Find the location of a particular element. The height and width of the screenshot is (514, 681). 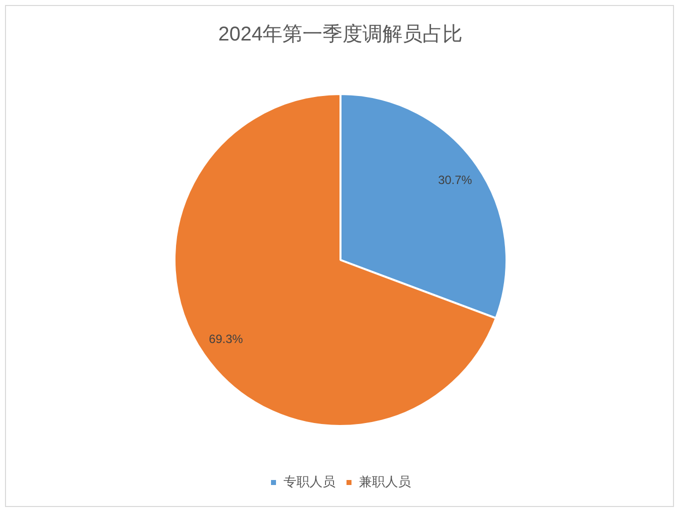

chart-title: 2024年第一季度调解员占比 is located at coordinates (340, 35).